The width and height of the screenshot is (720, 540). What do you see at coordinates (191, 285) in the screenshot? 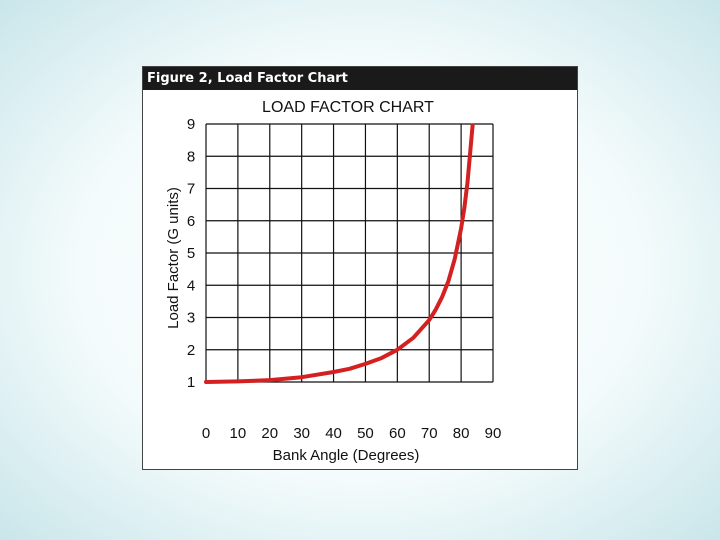
I see `y-tick-label: 4` at bounding box center [191, 285].